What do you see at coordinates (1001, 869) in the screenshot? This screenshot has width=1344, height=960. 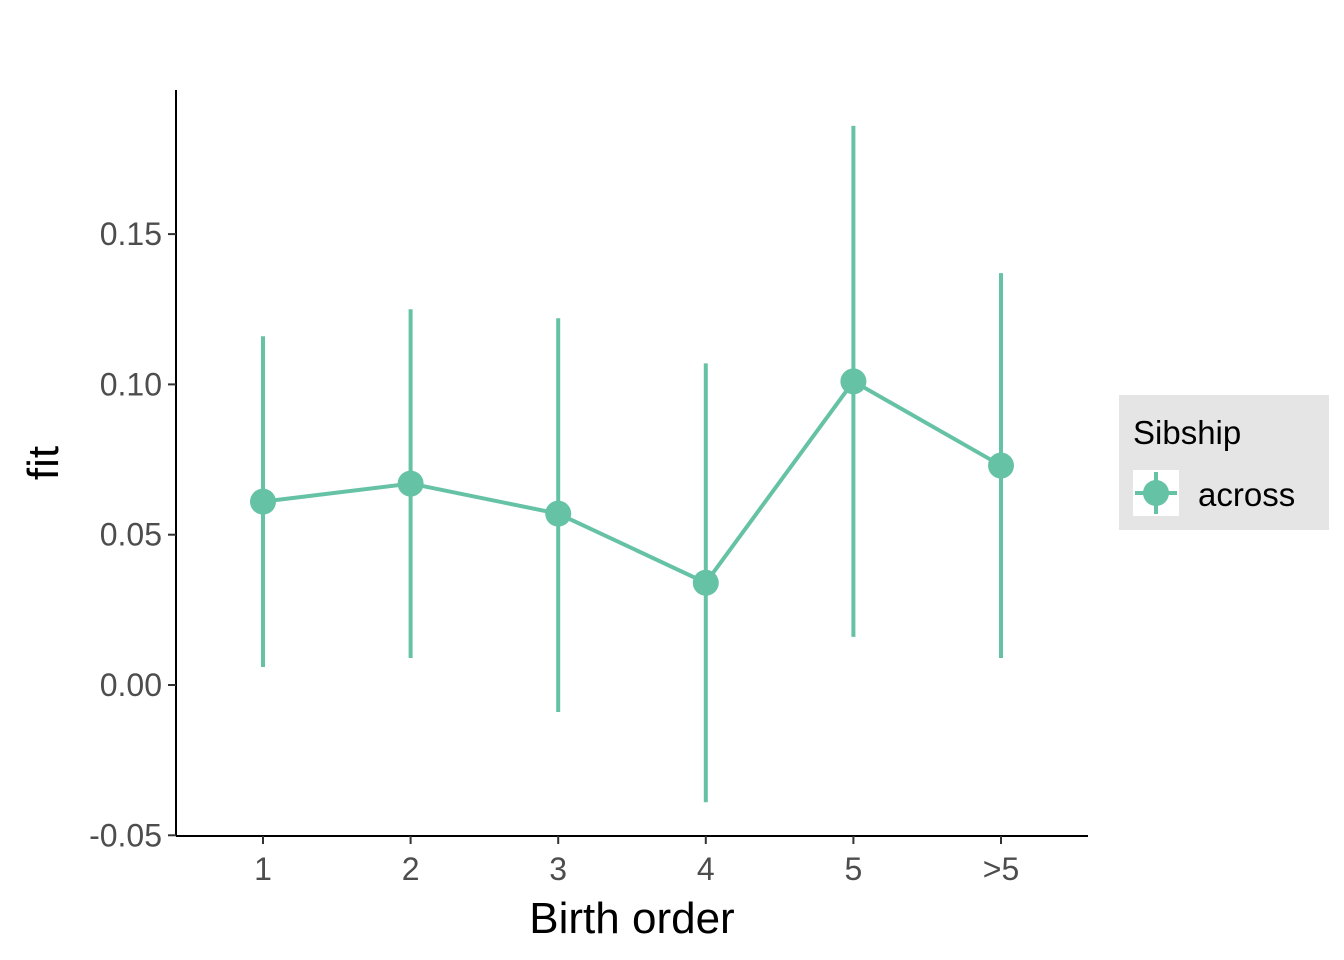 I see `x-tick-label: >5` at bounding box center [1001, 869].